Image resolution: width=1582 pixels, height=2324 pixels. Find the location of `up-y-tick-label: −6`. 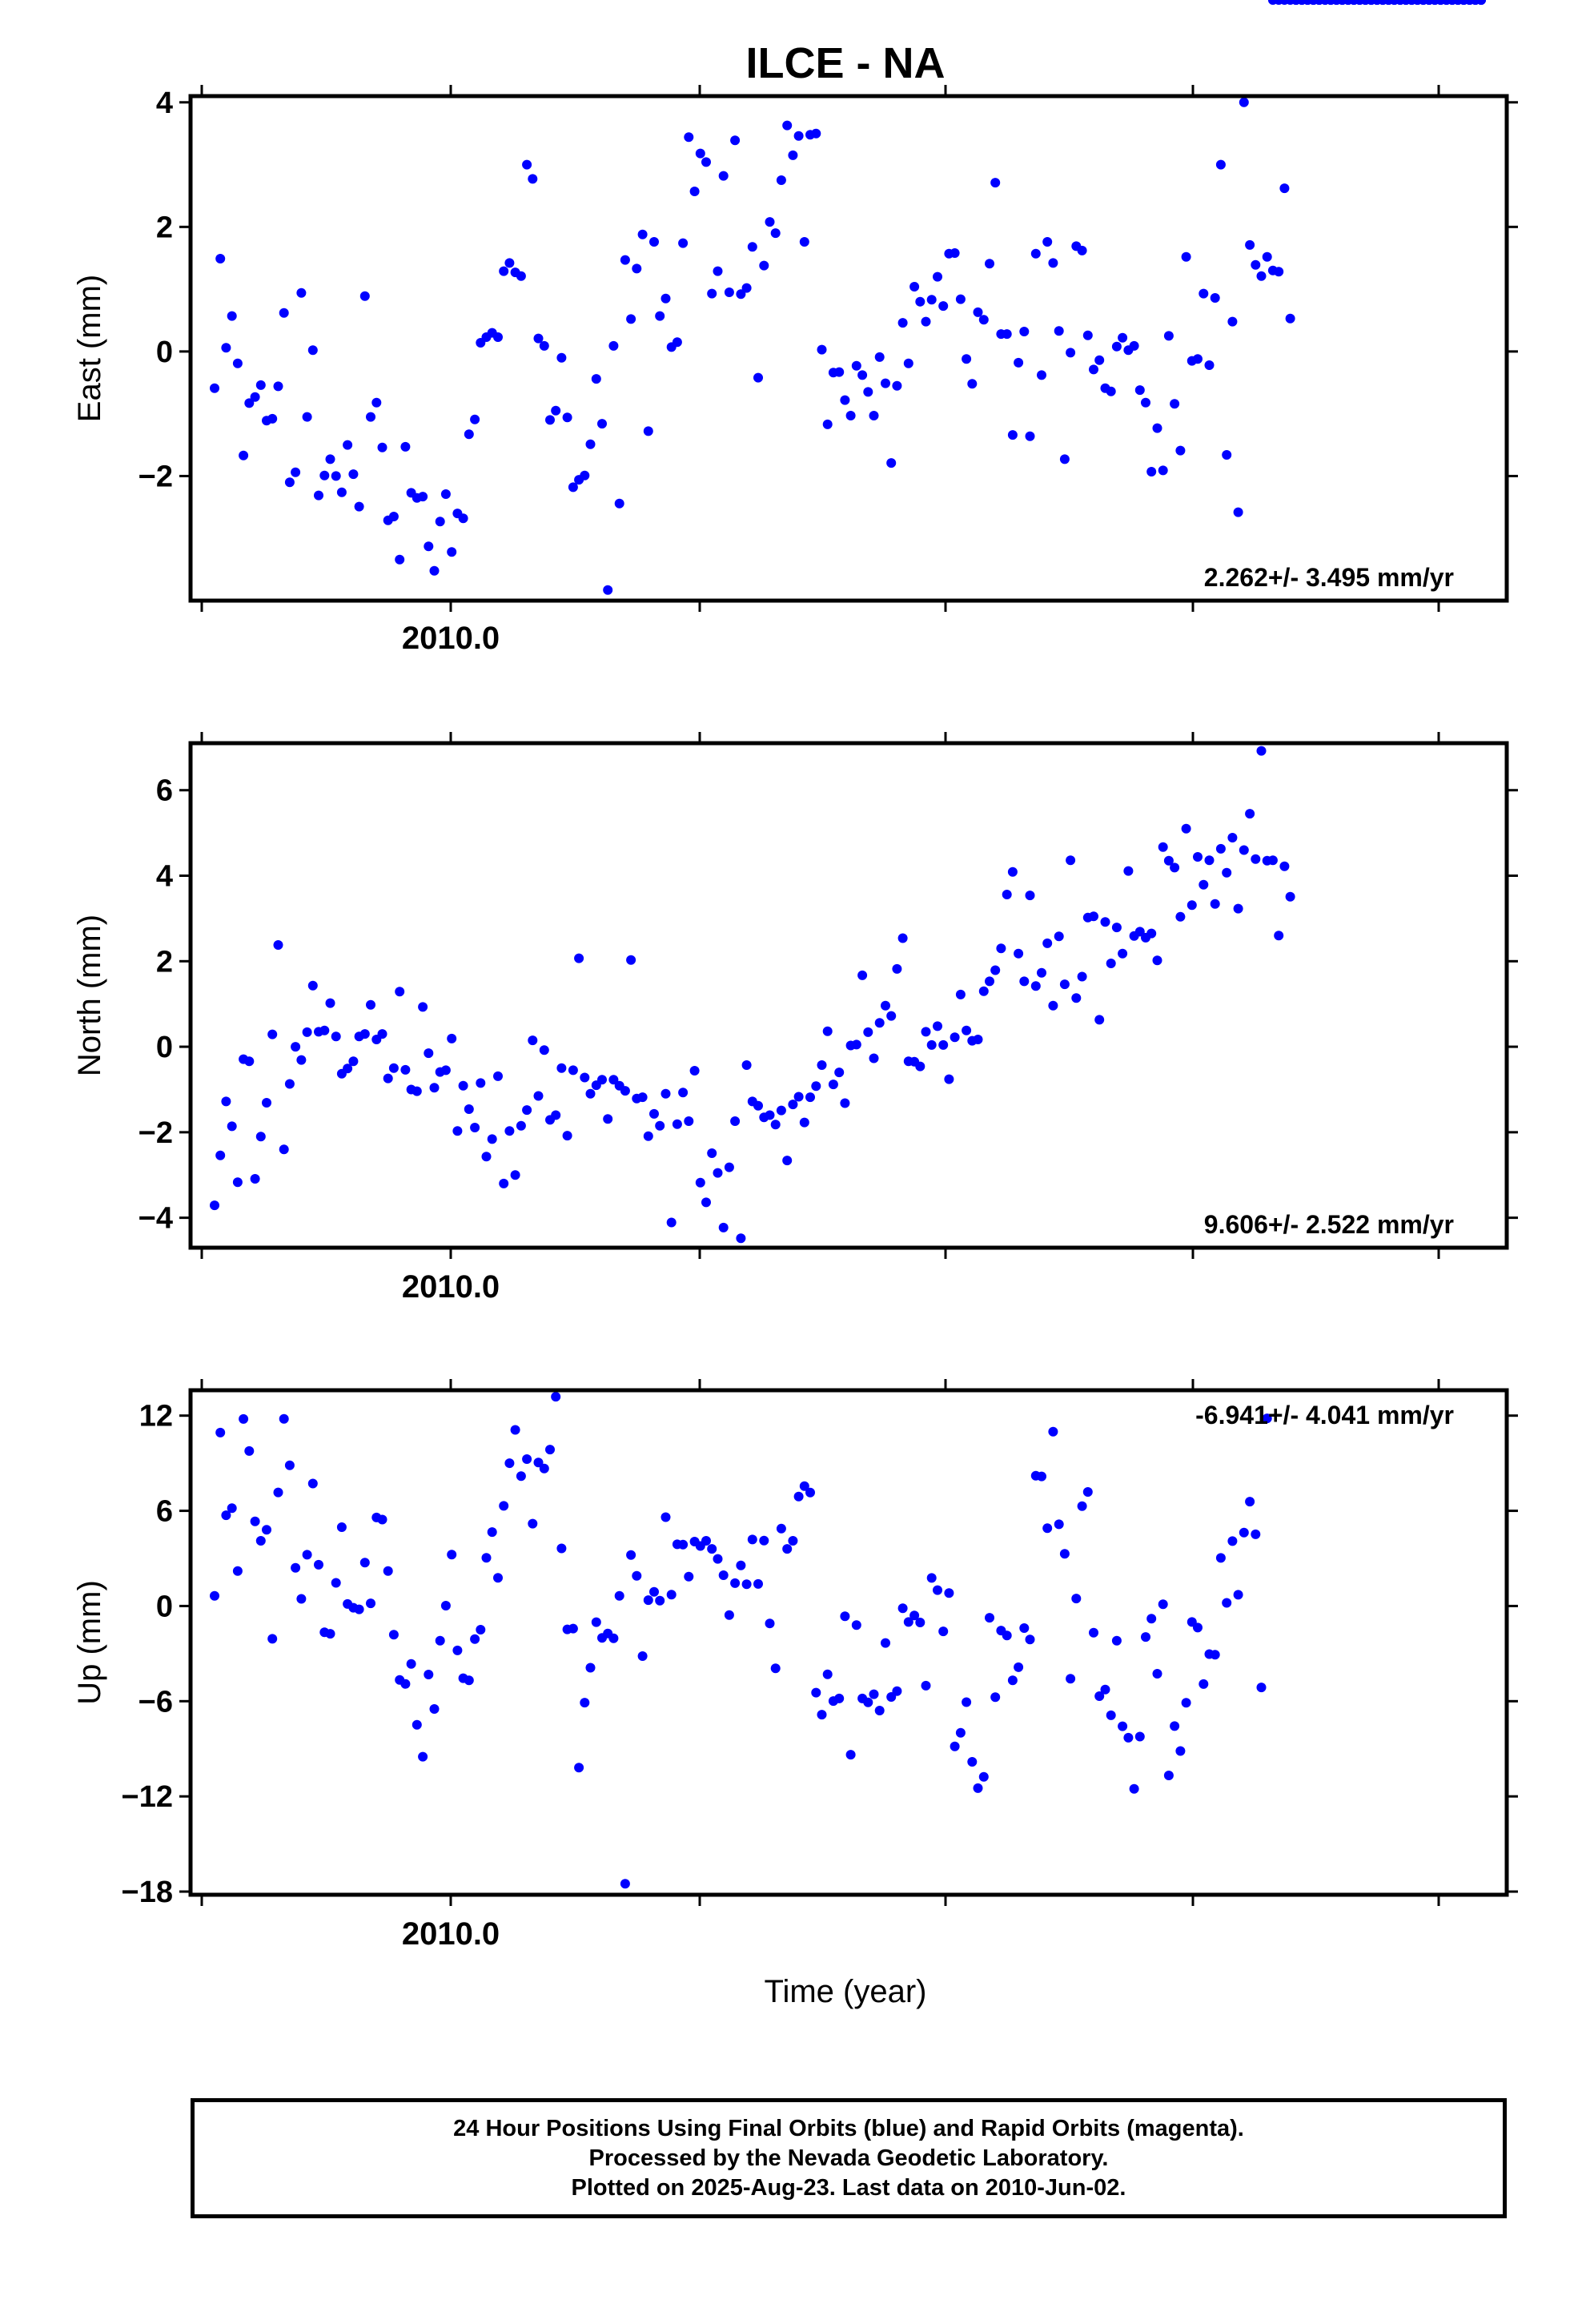

up-y-tick-label: −6 is located at coordinates (156, 1702).